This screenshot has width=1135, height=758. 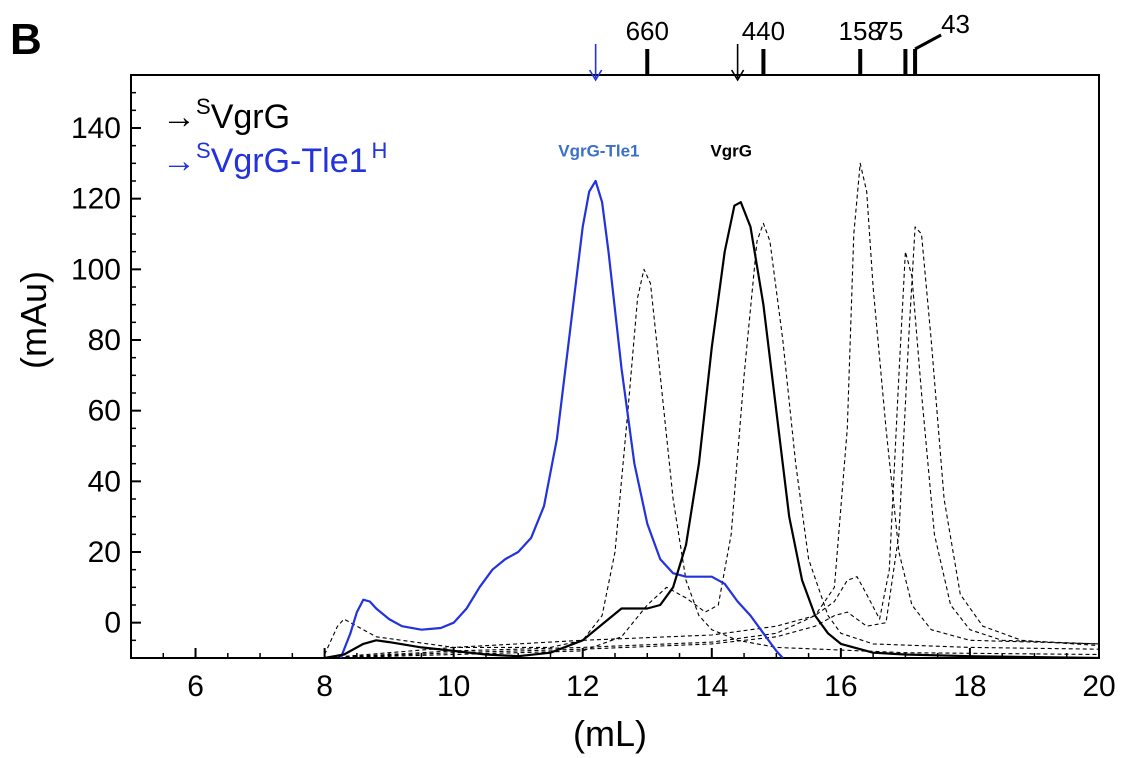 What do you see at coordinates (647, 31) in the screenshot?
I see `mw-marker-label: 660` at bounding box center [647, 31].